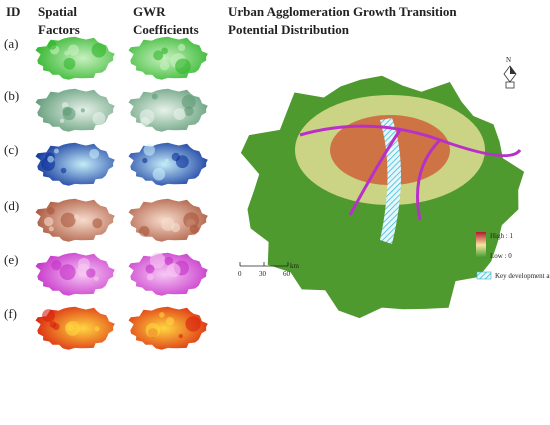  I want to click on legend-area: Key development area, so click(522, 276).